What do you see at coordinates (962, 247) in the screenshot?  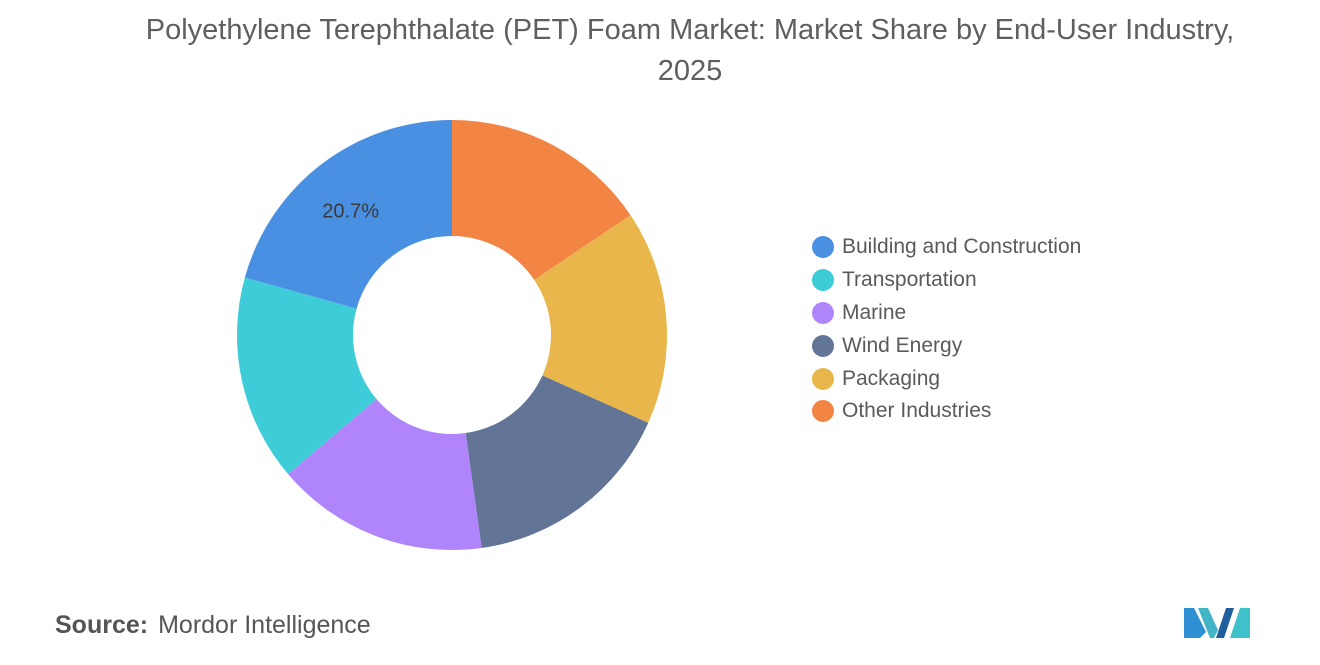 I see `legend-label-building-and-construction: Building and Construction` at bounding box center [962, 247].